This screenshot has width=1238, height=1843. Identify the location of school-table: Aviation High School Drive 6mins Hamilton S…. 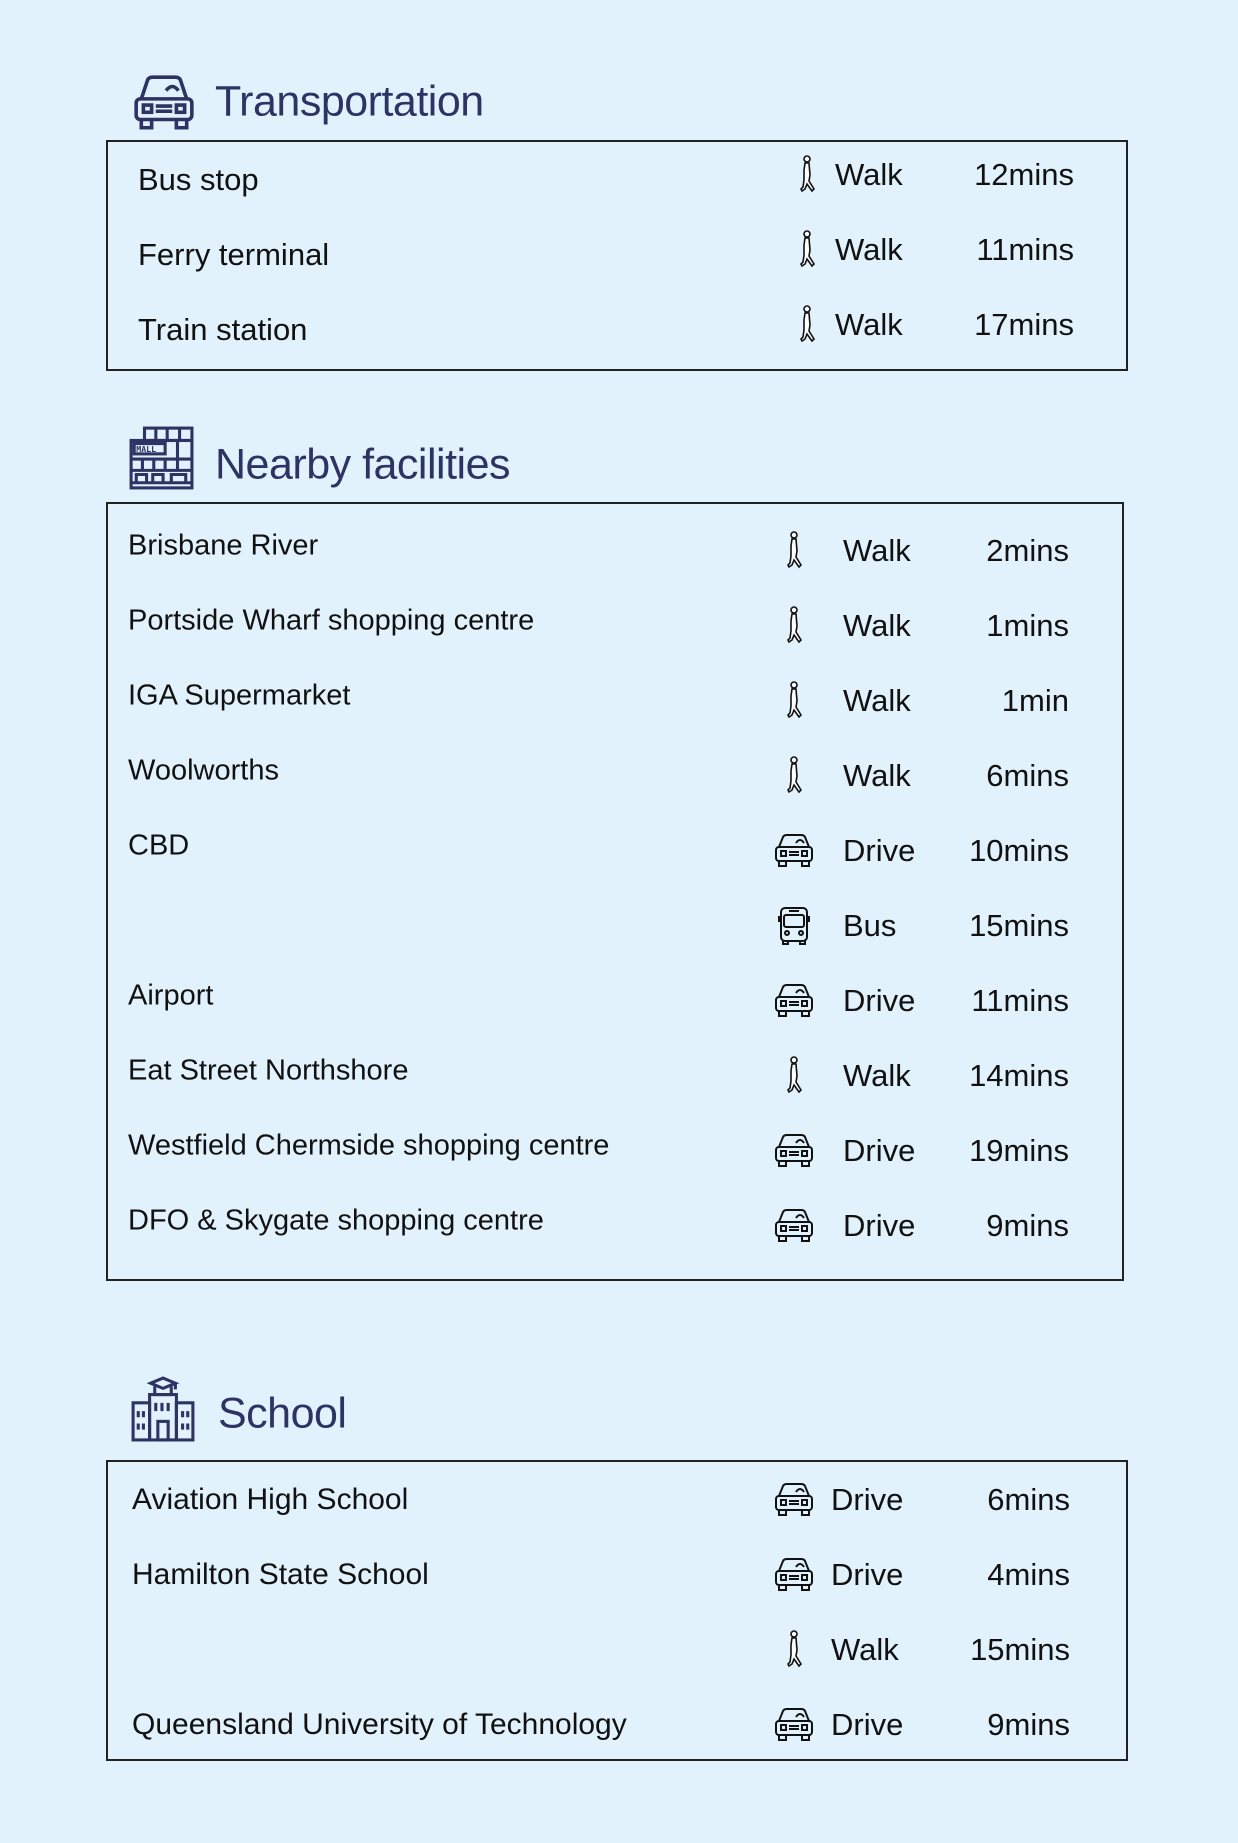
(617, 1610).